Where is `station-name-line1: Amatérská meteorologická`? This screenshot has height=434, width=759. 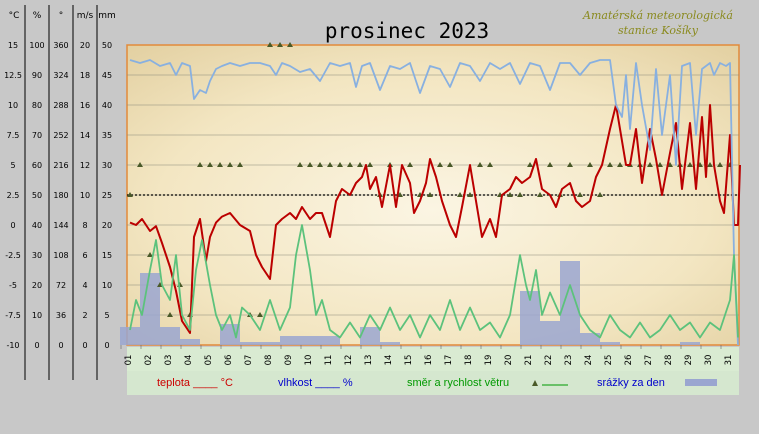 station-name-line1: Amatérská meteorologická is located at coordinates (657, 15).